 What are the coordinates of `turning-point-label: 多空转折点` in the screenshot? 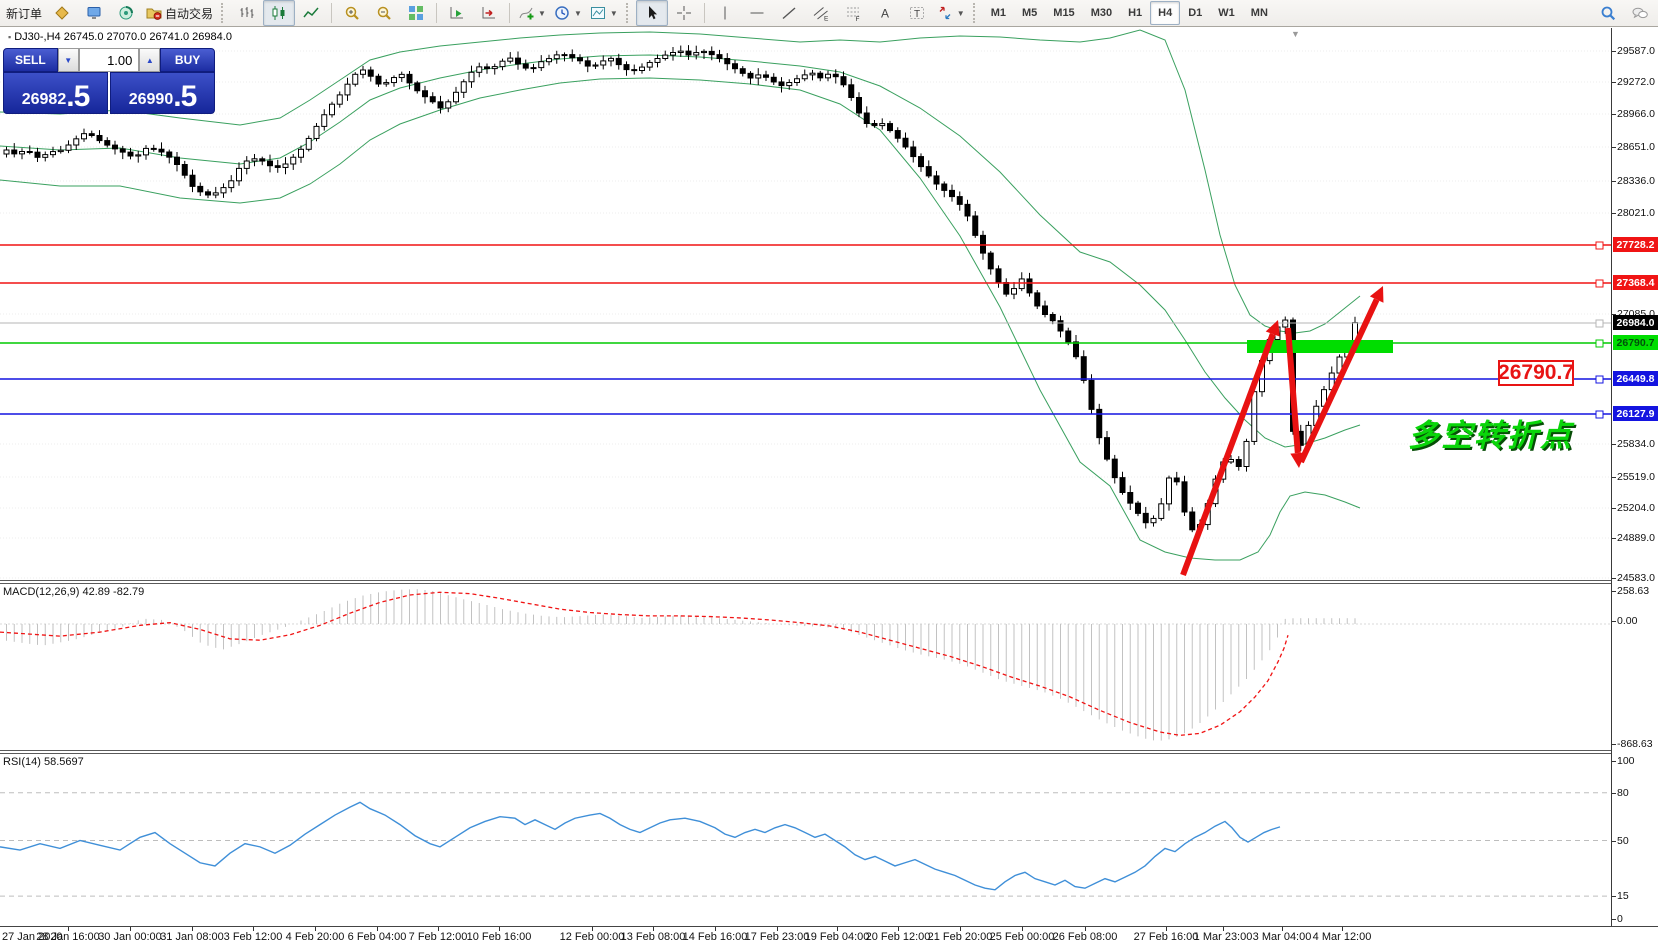 It's located at (1490, 435).